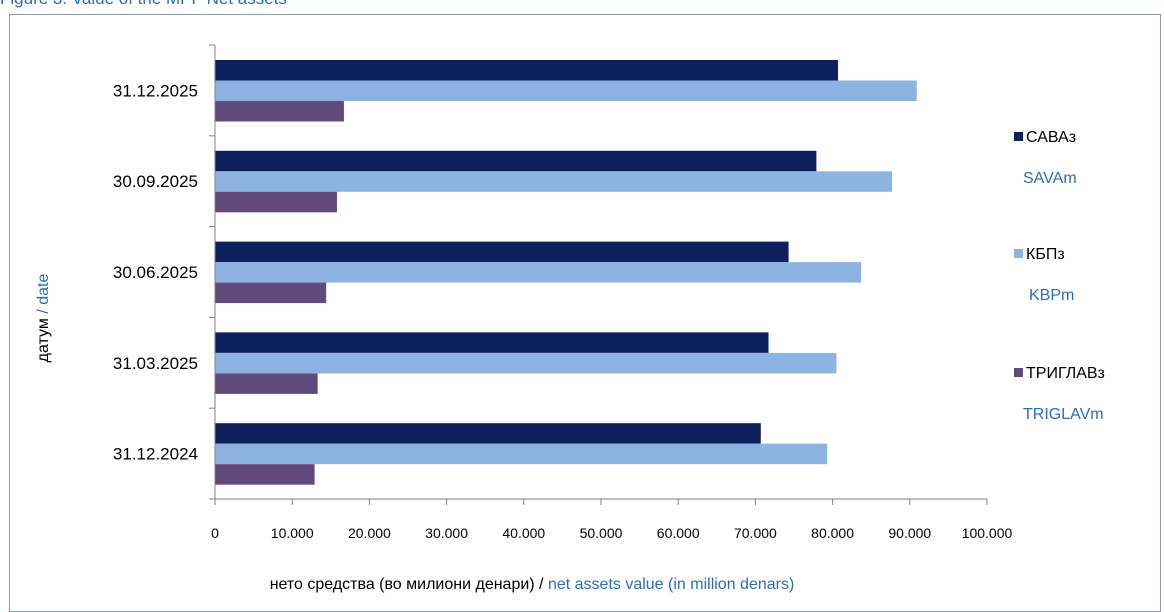 The width and height of the screenshot is (1164, 612). What do you see at coordinates (1018, 253) in the screenshot?
I see `legend-swatch-kbpm` at bounding box center [1018, 253].